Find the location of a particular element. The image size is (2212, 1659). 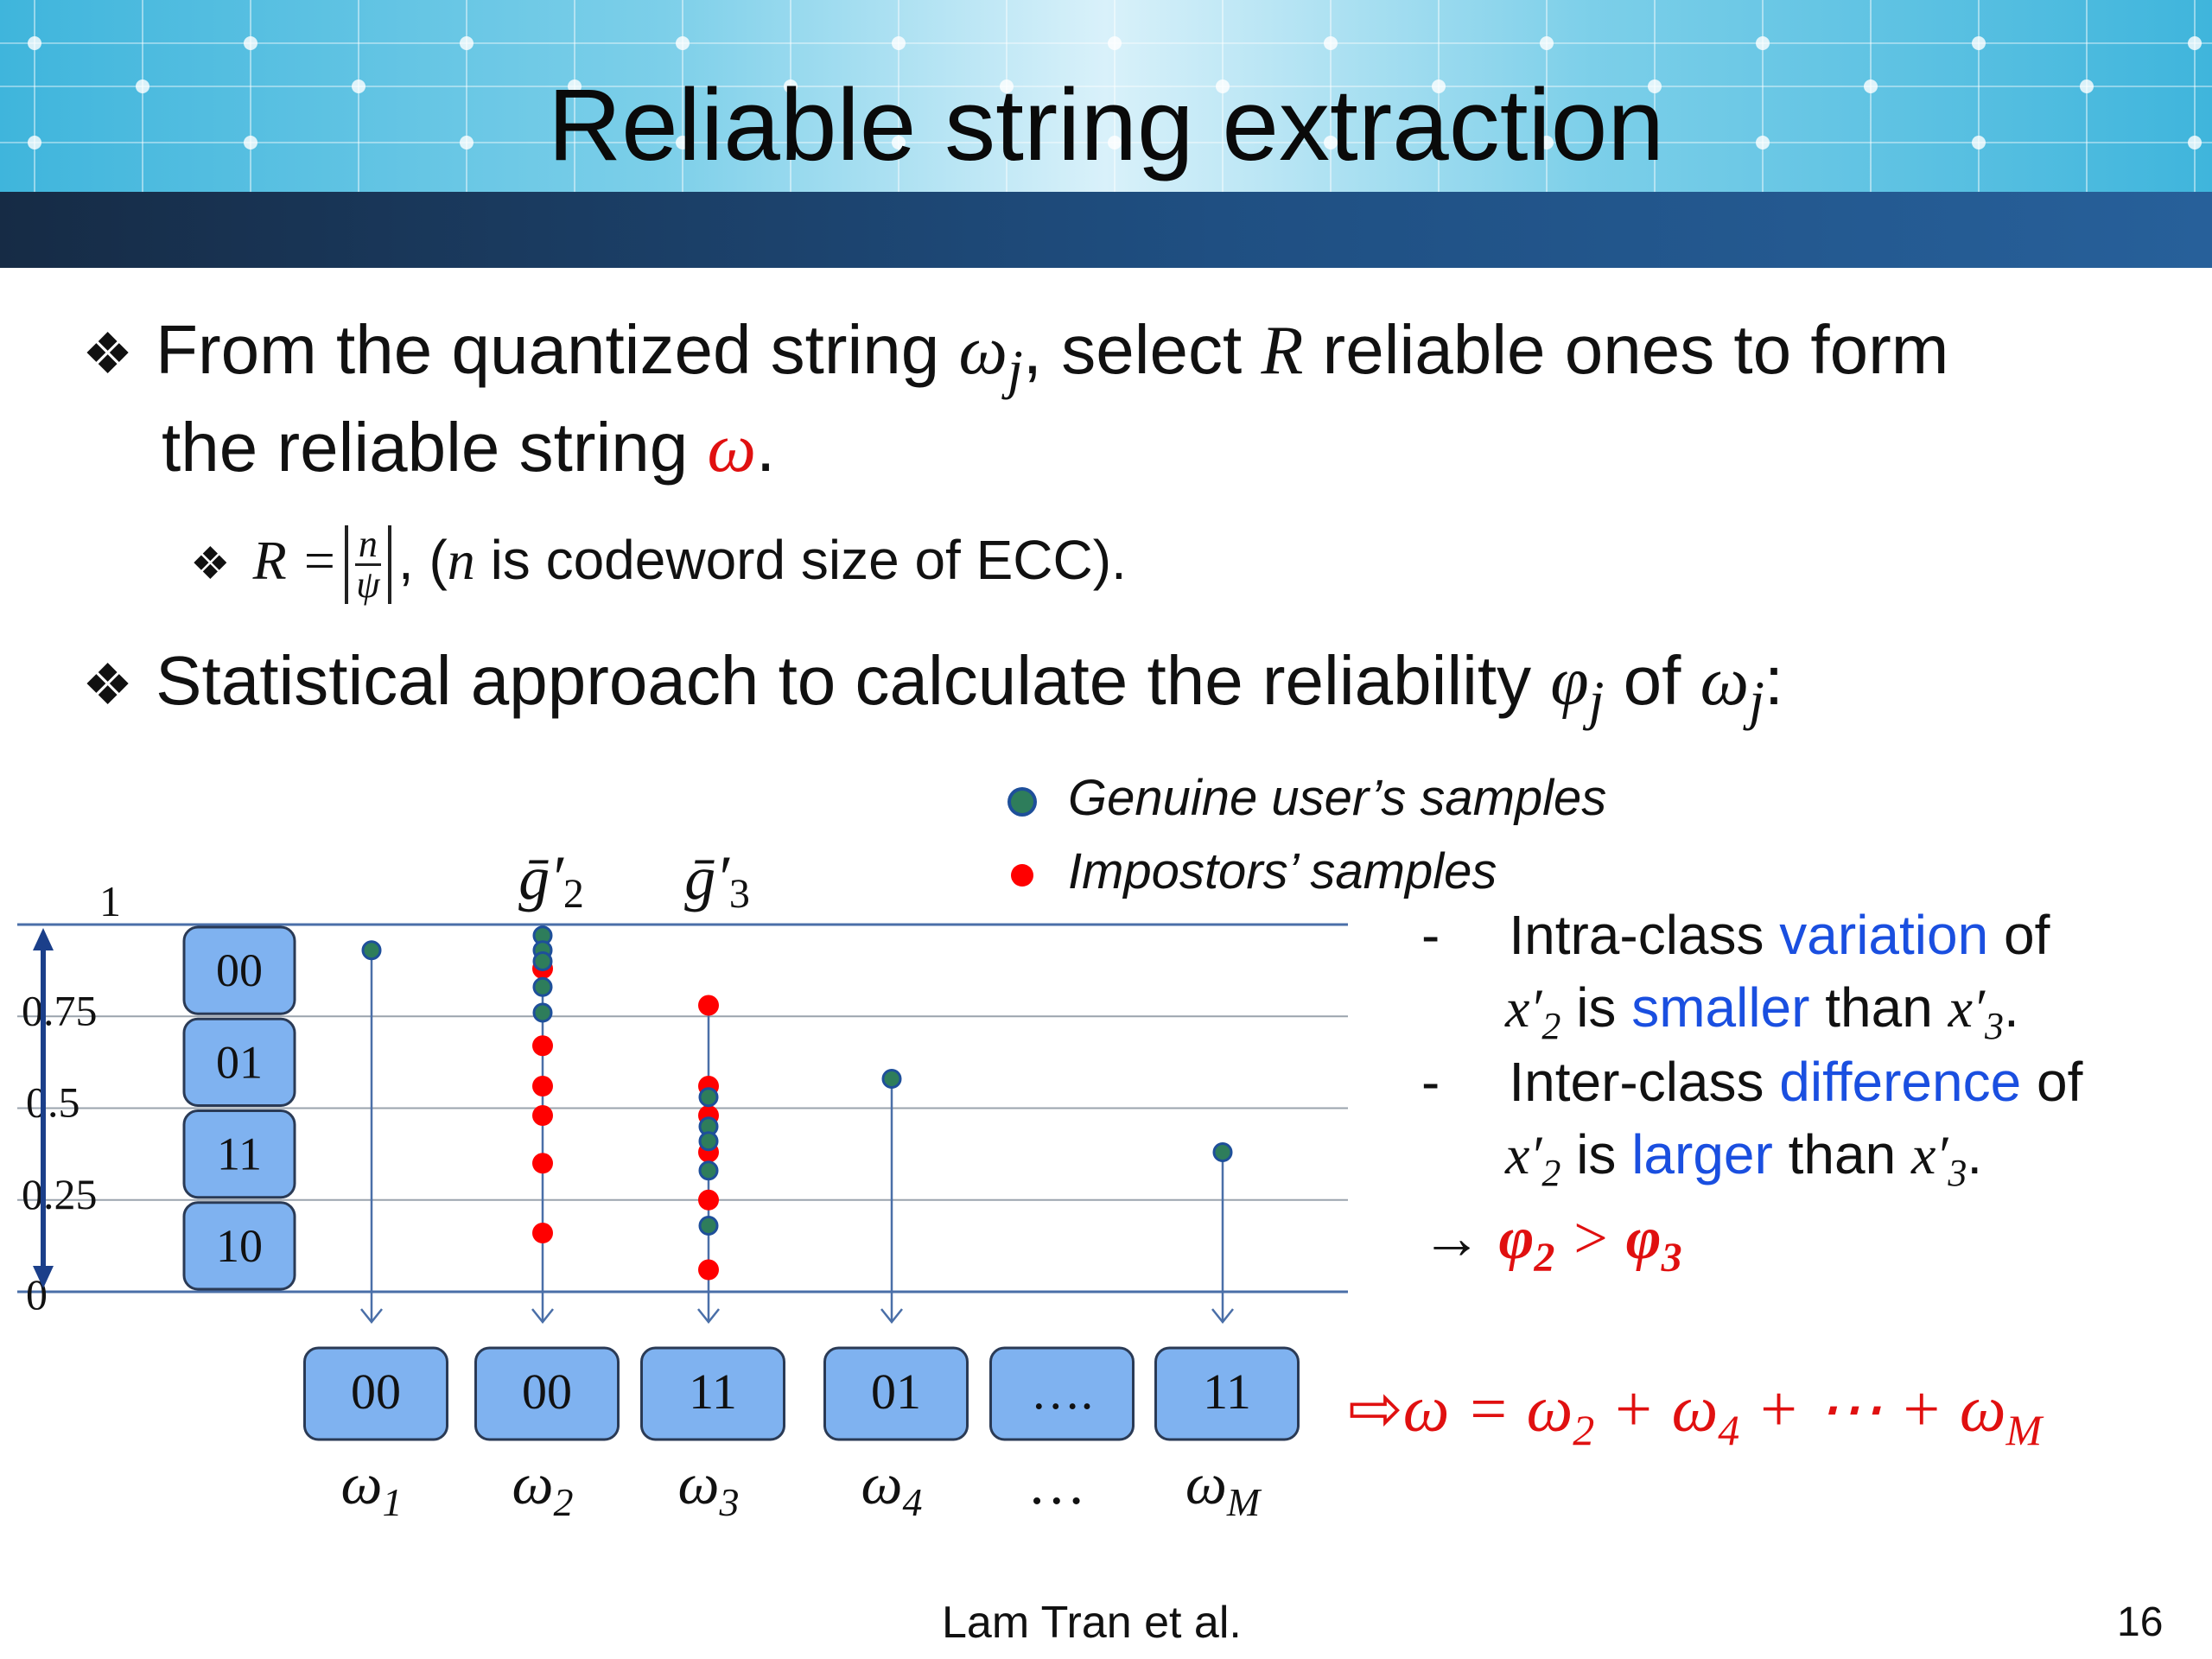

sub-bullet-lhs: R = is located at coordinates (295, 560).